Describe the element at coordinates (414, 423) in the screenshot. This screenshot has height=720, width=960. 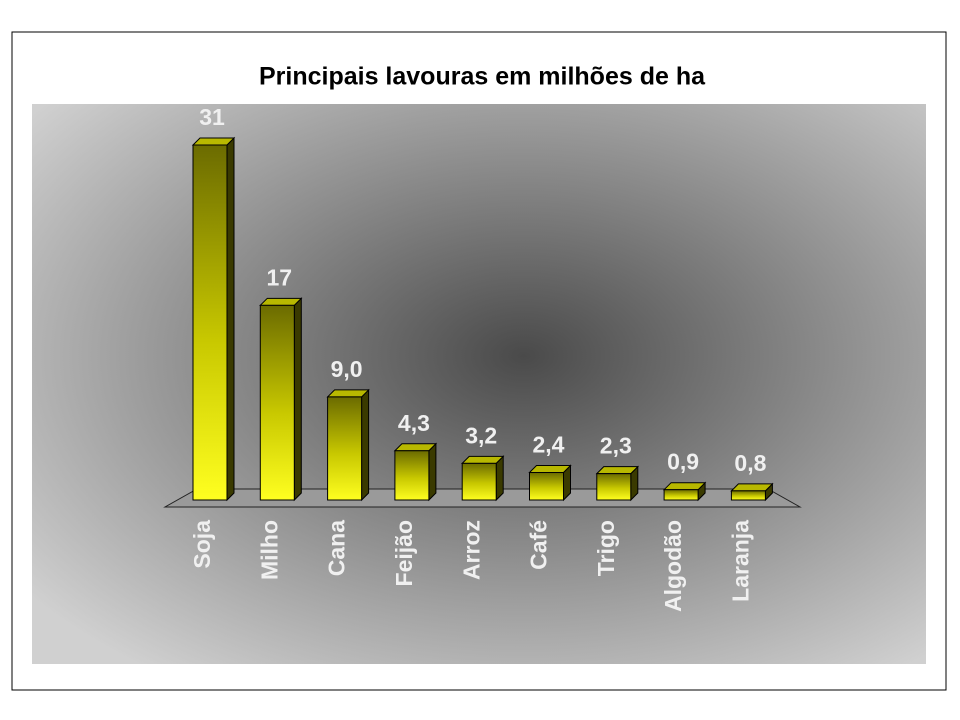
I see `value-label: 4,3` at that location.